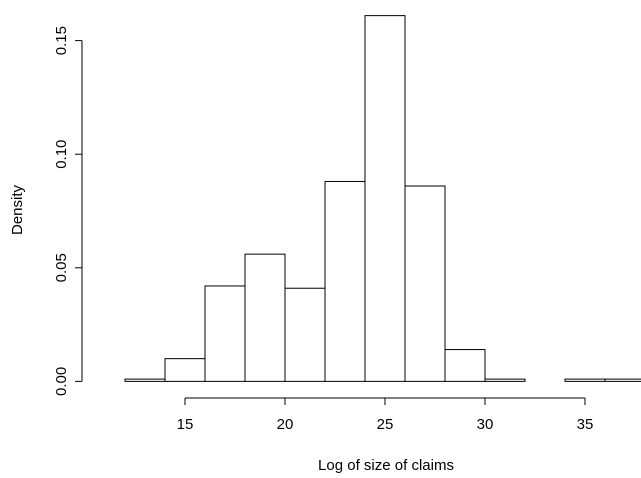 The height and width of the screenshot is (478, 641). I want to click on y-tick-label: 0.10, so click(61, 154).